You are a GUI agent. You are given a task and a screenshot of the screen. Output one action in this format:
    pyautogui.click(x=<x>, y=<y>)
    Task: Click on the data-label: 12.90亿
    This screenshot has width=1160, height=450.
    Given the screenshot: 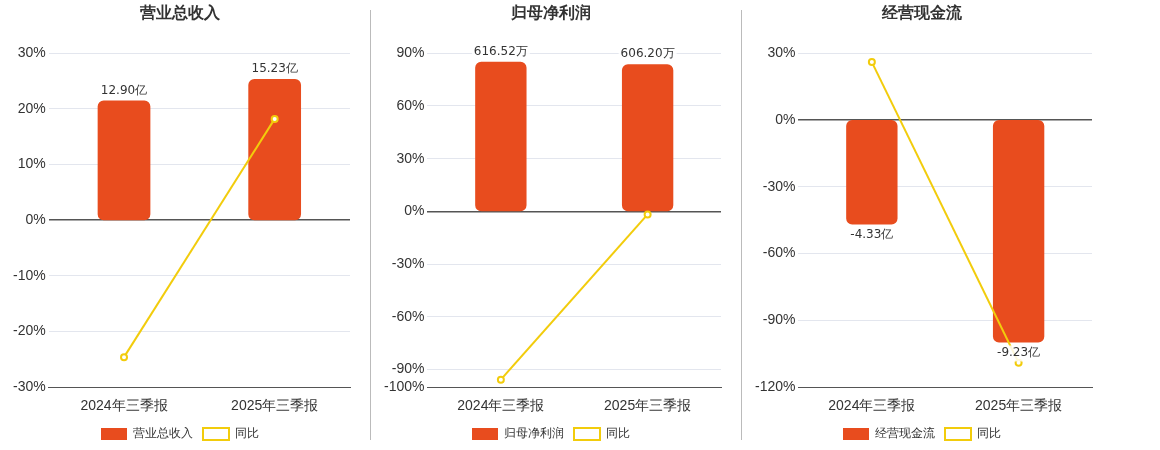 What is the action you would take?
    pyautogui.click(x=124, y=89)
    